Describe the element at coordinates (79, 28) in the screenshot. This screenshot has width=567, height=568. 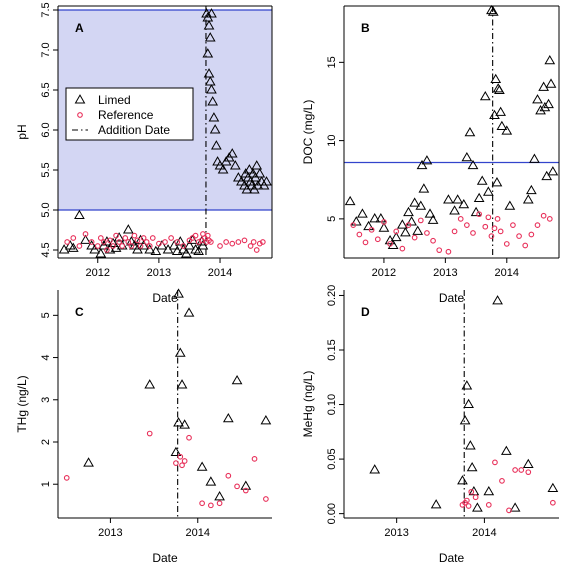
I see `panel-letter: A` at that location.